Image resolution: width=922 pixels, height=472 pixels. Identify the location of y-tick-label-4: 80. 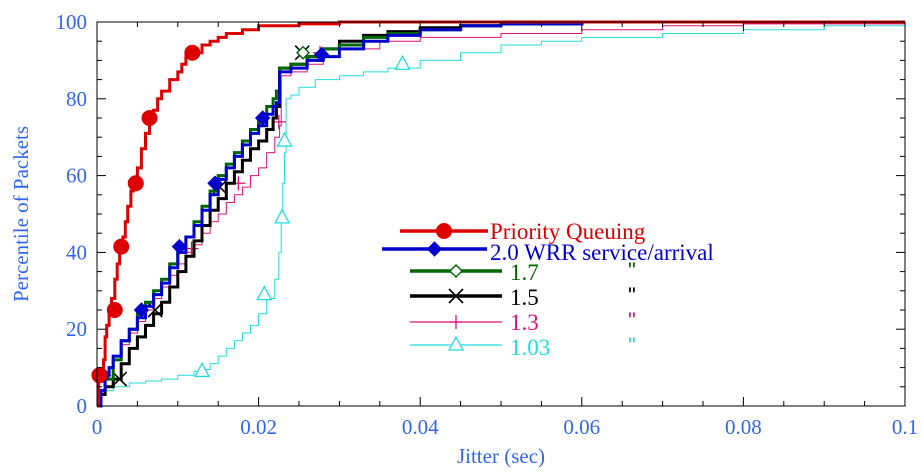
(76, 99).